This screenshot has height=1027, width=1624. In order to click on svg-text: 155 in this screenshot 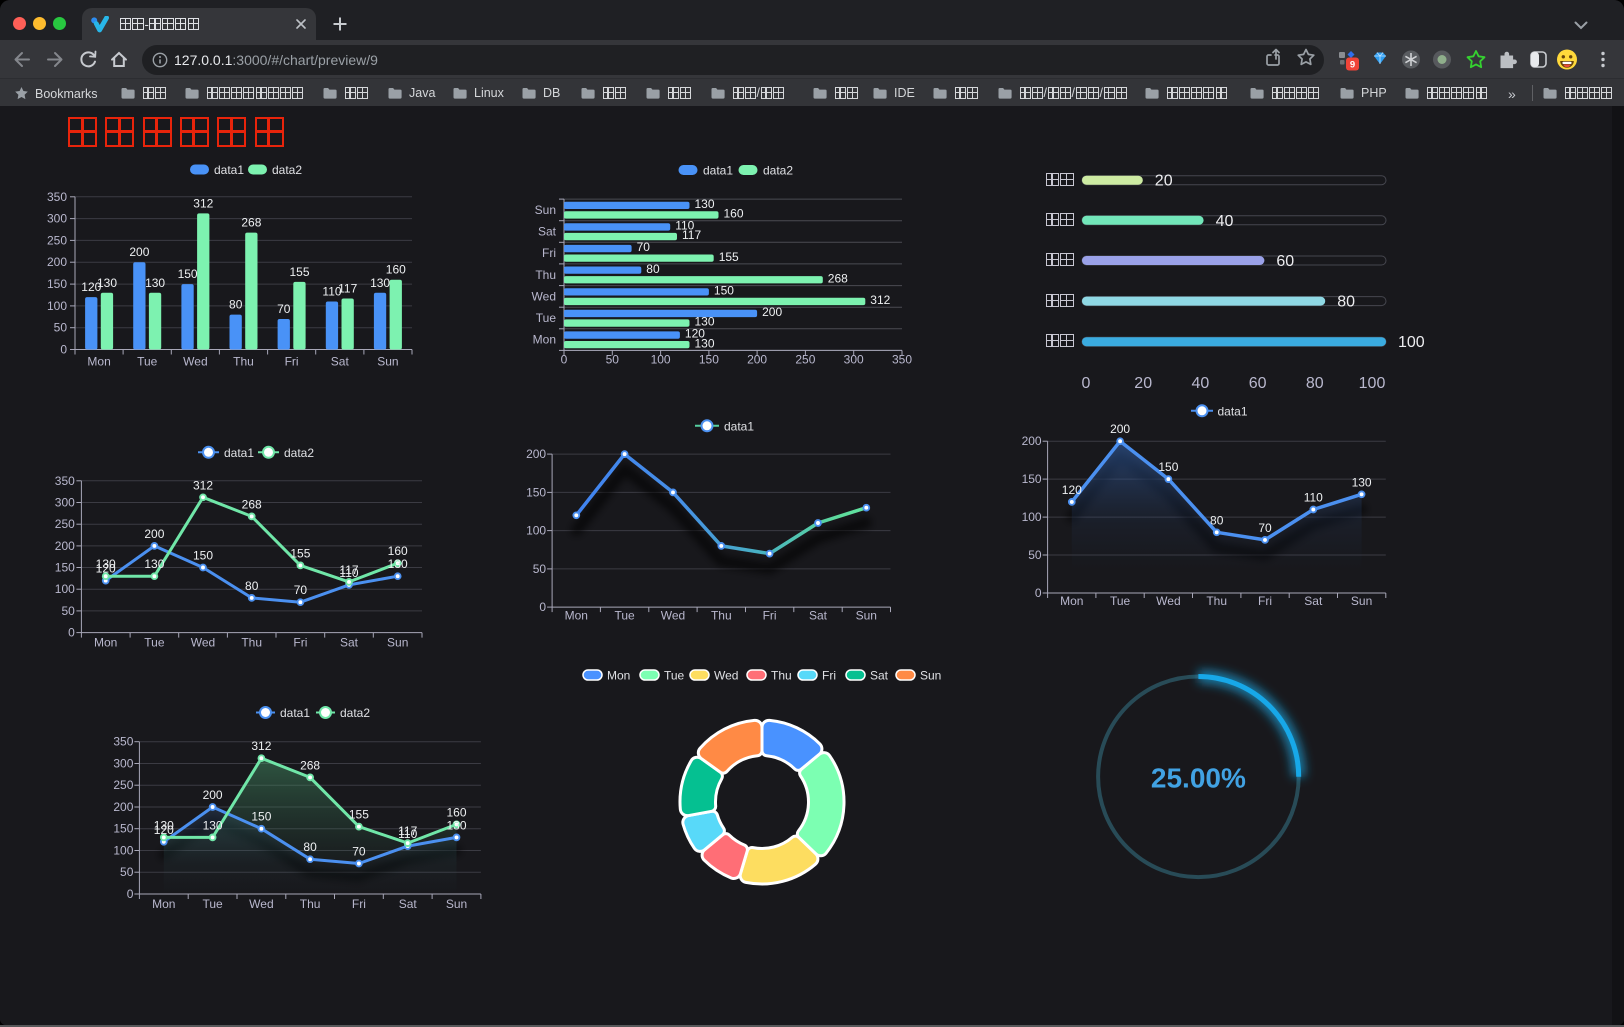, I will do `click(299, 272)`.